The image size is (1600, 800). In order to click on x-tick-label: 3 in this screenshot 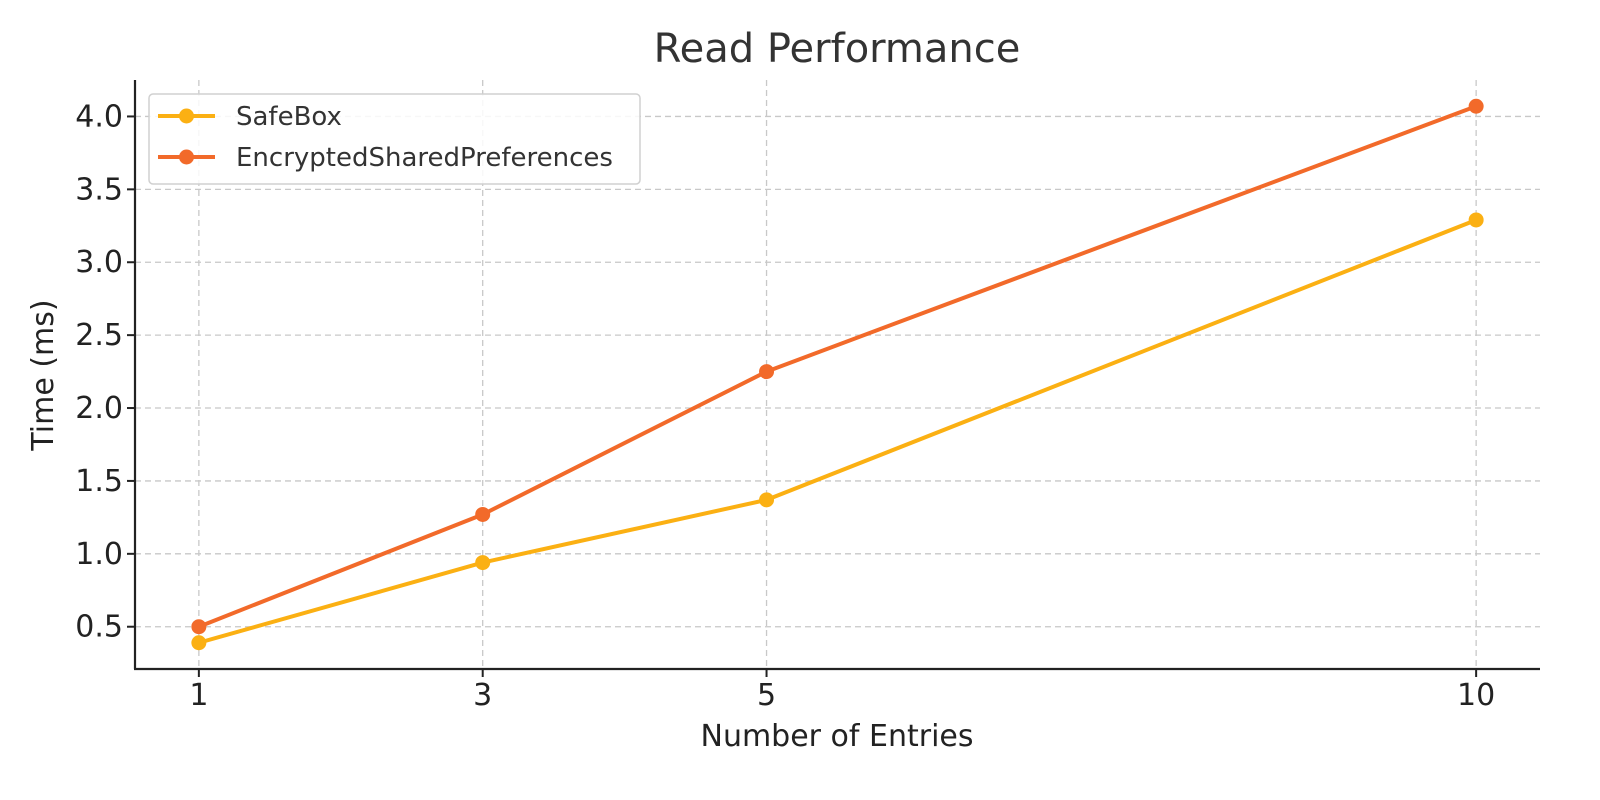, I will do `click(482, 695)`.